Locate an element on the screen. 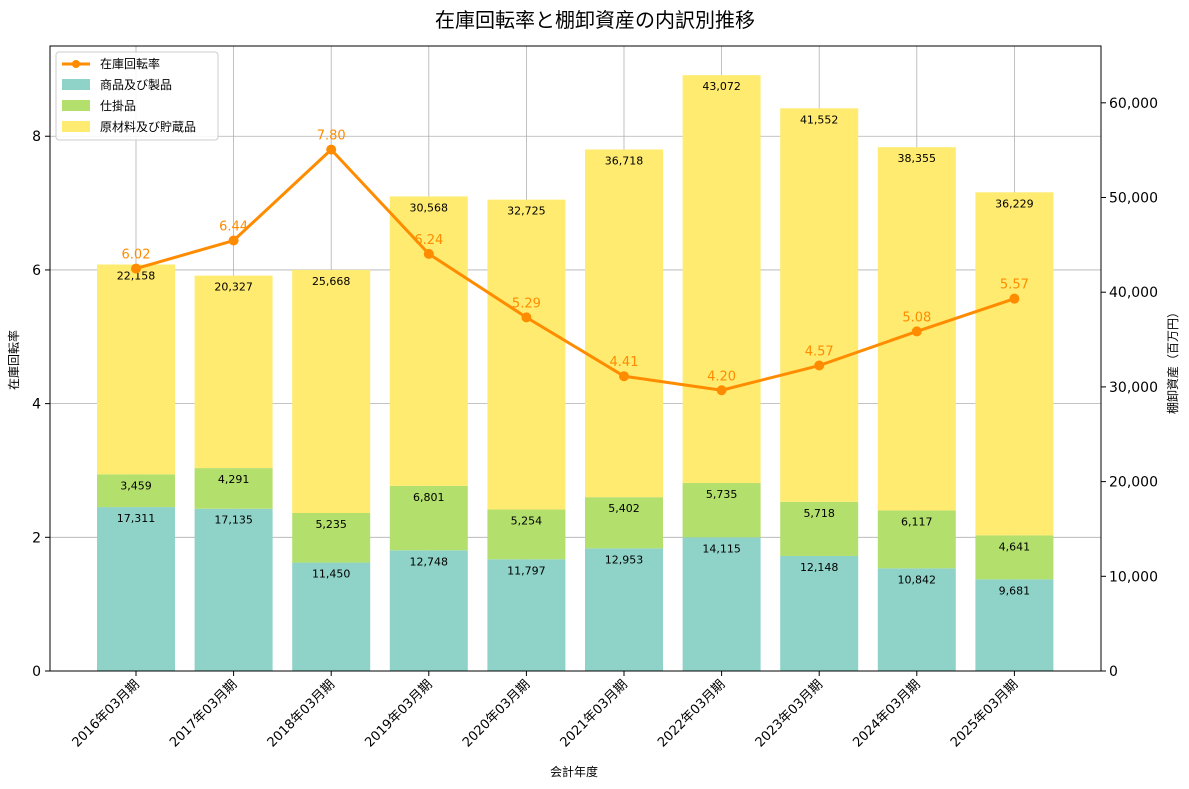  legend-line-marker is located at coordinates (76, 64).